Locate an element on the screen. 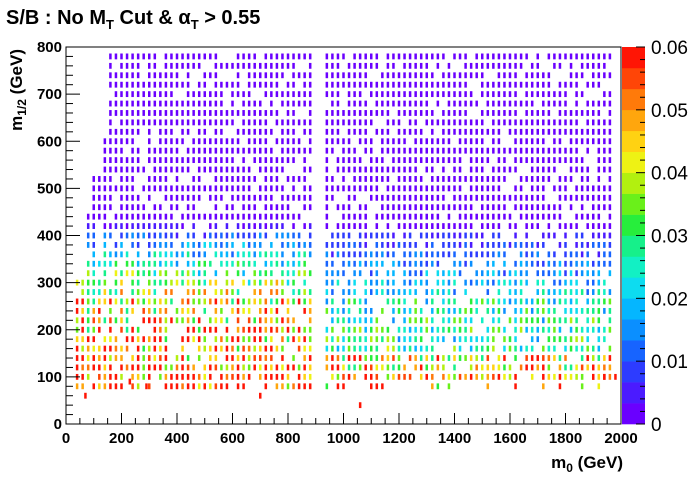  title-middle: Cut & is located at coordinates (146, 18).